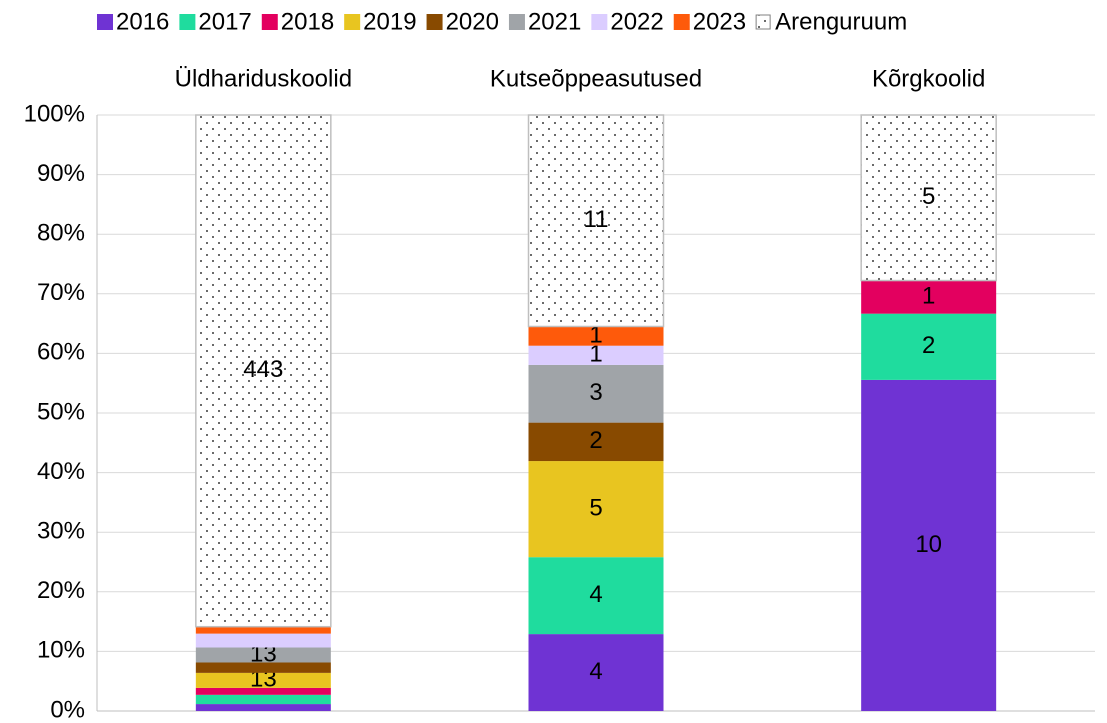 The width and height of the screenshot is (1107, 723). Describe the element at coordinates (596, 78) in the screenshot. I see `category-label: Kutseõppeasutused` at that location.